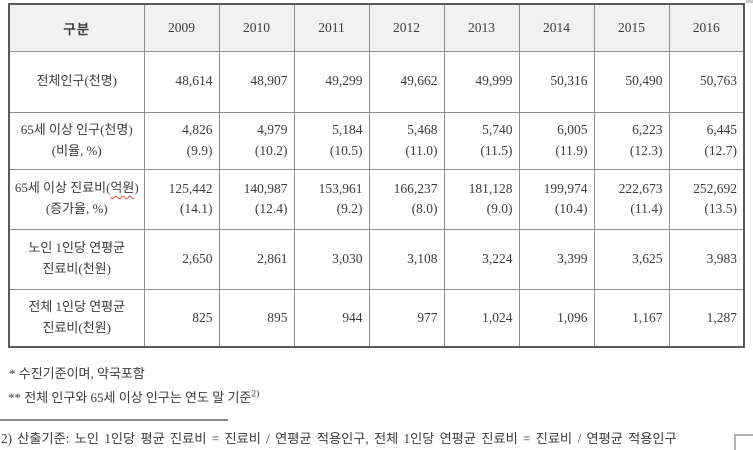 This screenshot has width=753, height=450. I want to click on value-cell: 944, so click(331, 318).